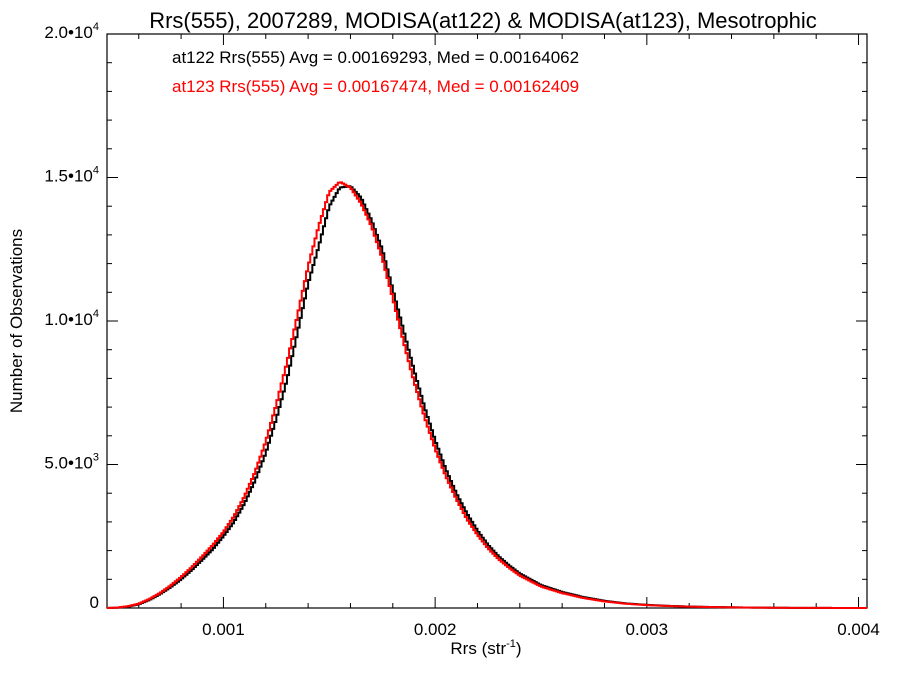 This screenshot has height=675, width=900. I want to click on y-tick-label: 2.0•104, so click(71, 31).